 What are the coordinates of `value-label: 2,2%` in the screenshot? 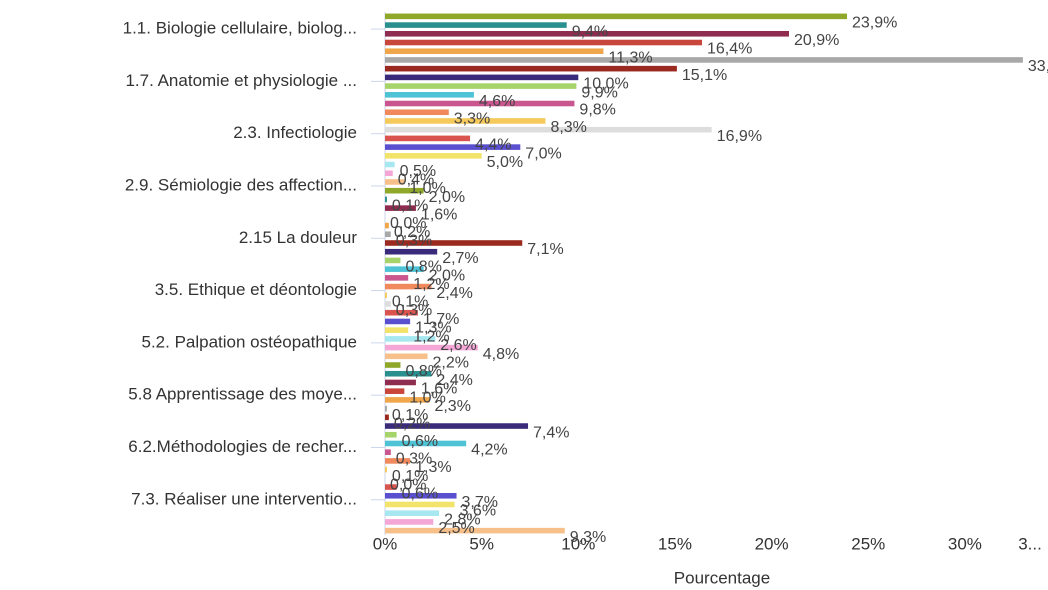 It's located at (451, 363).